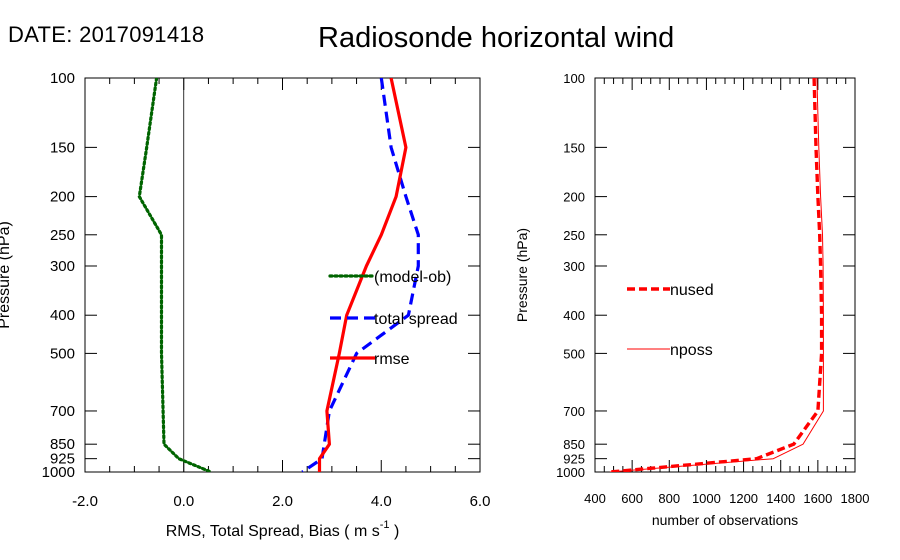 The width and height of the screenshot is (900, 560). What do you see at coordinates (283, 529) in the screenshot?
I see `x-axis-label: RMS, Total Spread, Bias ( m s-1 )` at bounding box center [283, 529].